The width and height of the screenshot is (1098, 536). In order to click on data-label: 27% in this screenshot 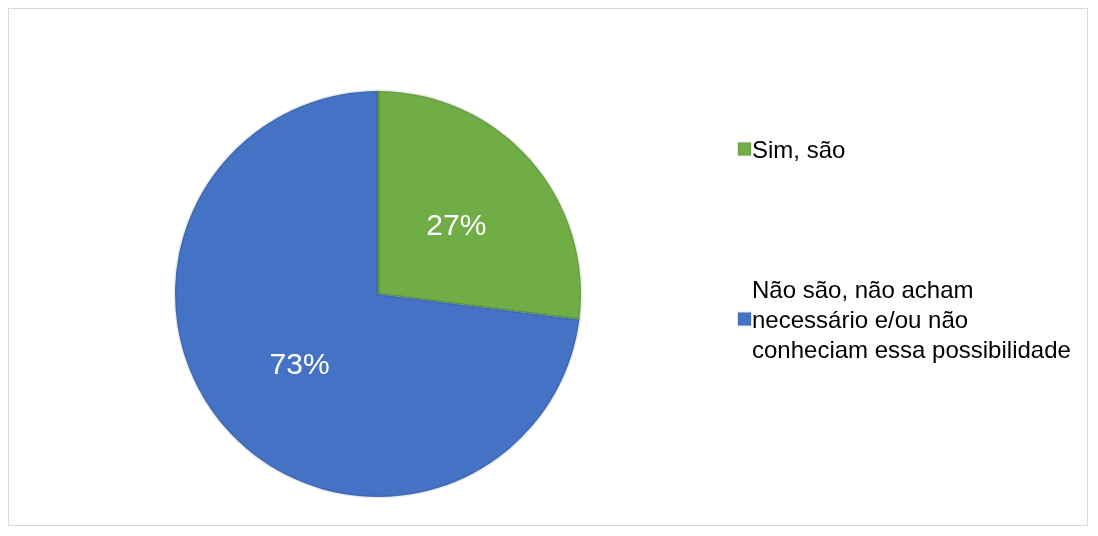, I will do `click(456, 225)`.